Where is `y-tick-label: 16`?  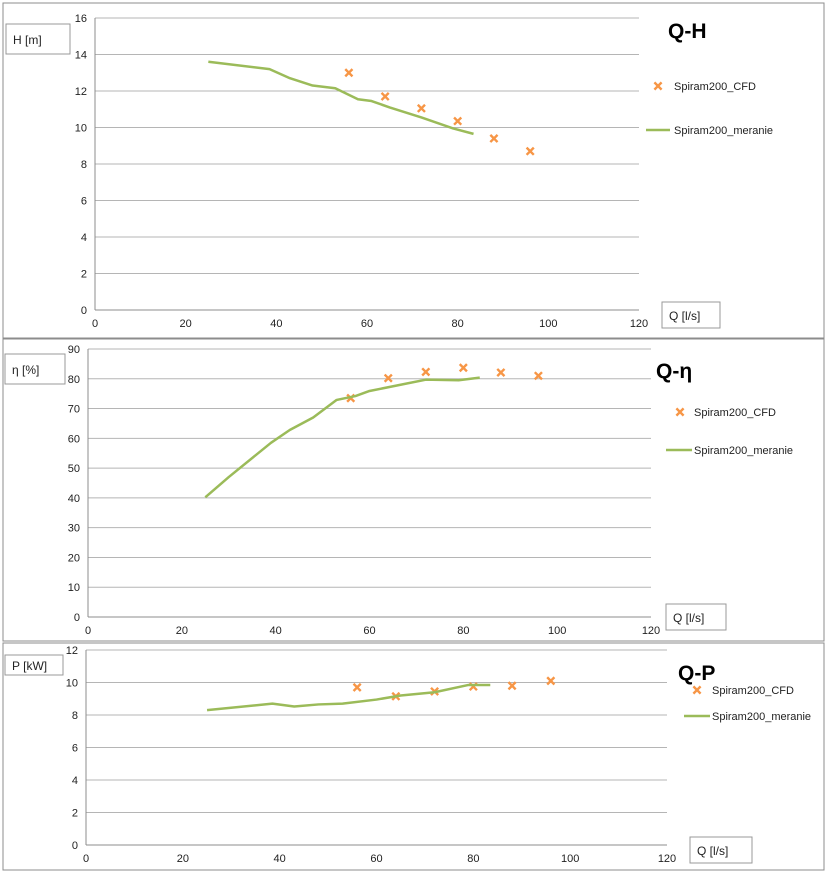 y-tick-label: 16 is located at coordinates (81, 19).